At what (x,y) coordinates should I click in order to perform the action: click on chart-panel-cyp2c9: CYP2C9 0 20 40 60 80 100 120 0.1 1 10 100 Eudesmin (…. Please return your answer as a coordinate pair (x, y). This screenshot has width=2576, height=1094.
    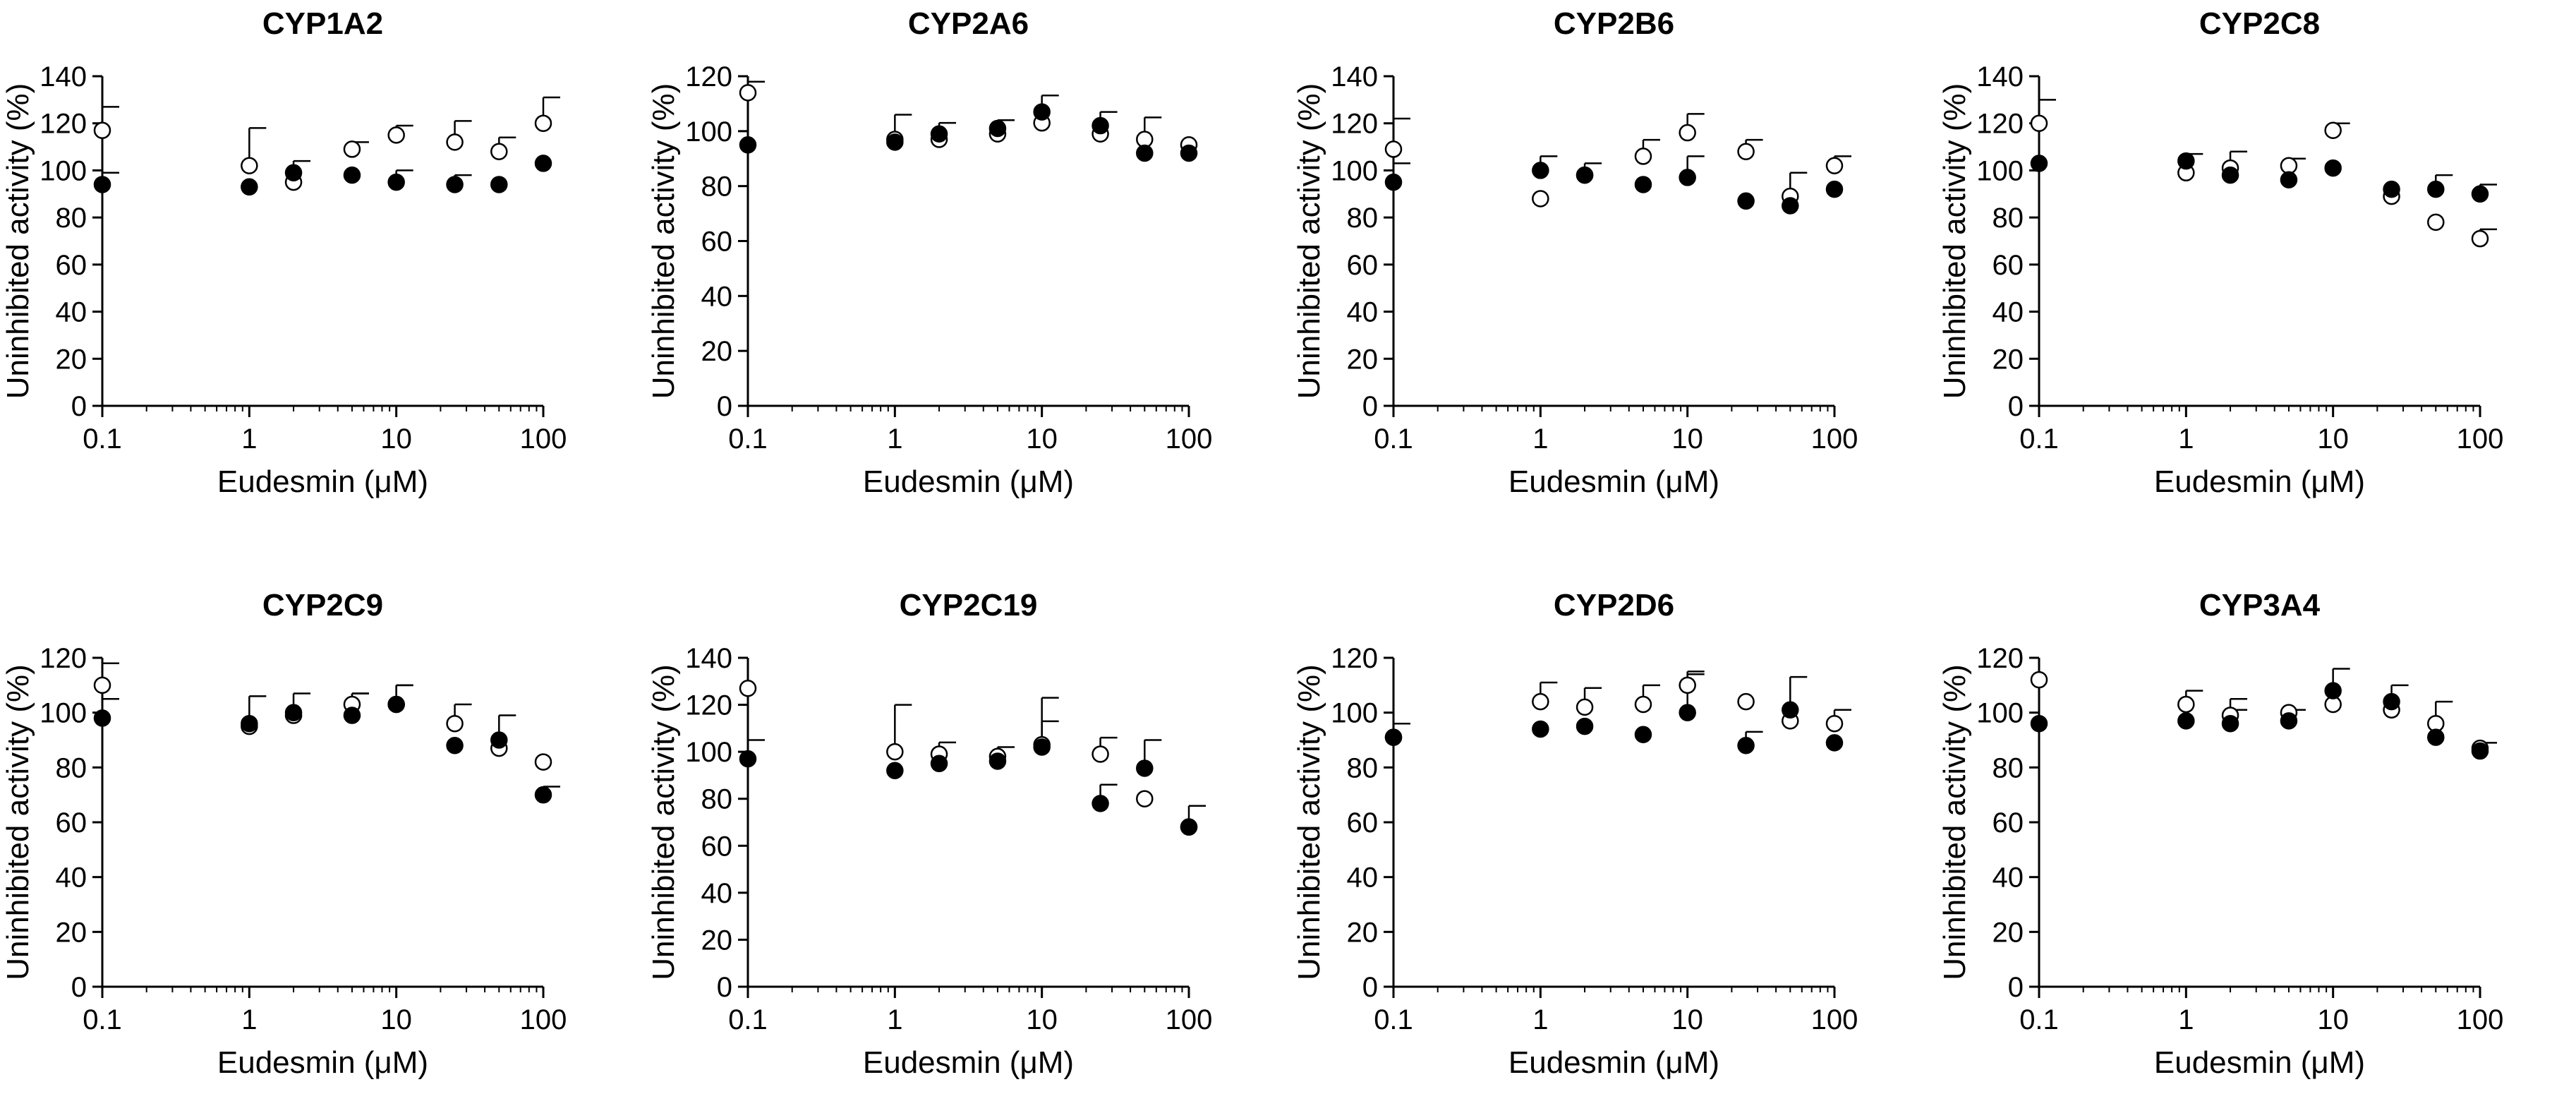
    Looking at the image, I should click on (284, 834).